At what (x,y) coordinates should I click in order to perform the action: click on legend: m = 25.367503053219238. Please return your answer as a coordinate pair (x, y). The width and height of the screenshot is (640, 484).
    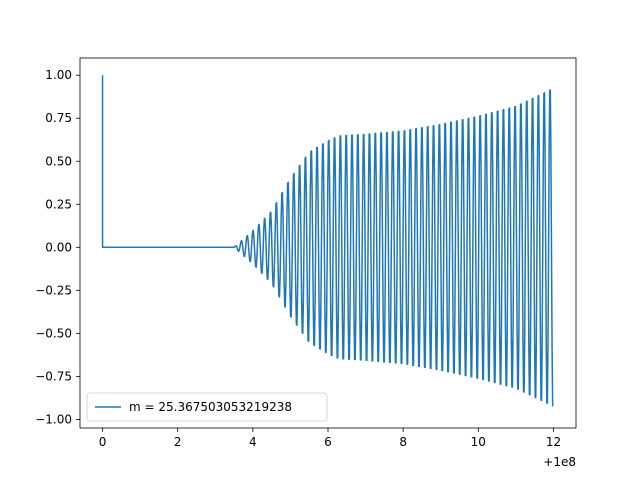
    Looking at the image, I should click on (207, 407).